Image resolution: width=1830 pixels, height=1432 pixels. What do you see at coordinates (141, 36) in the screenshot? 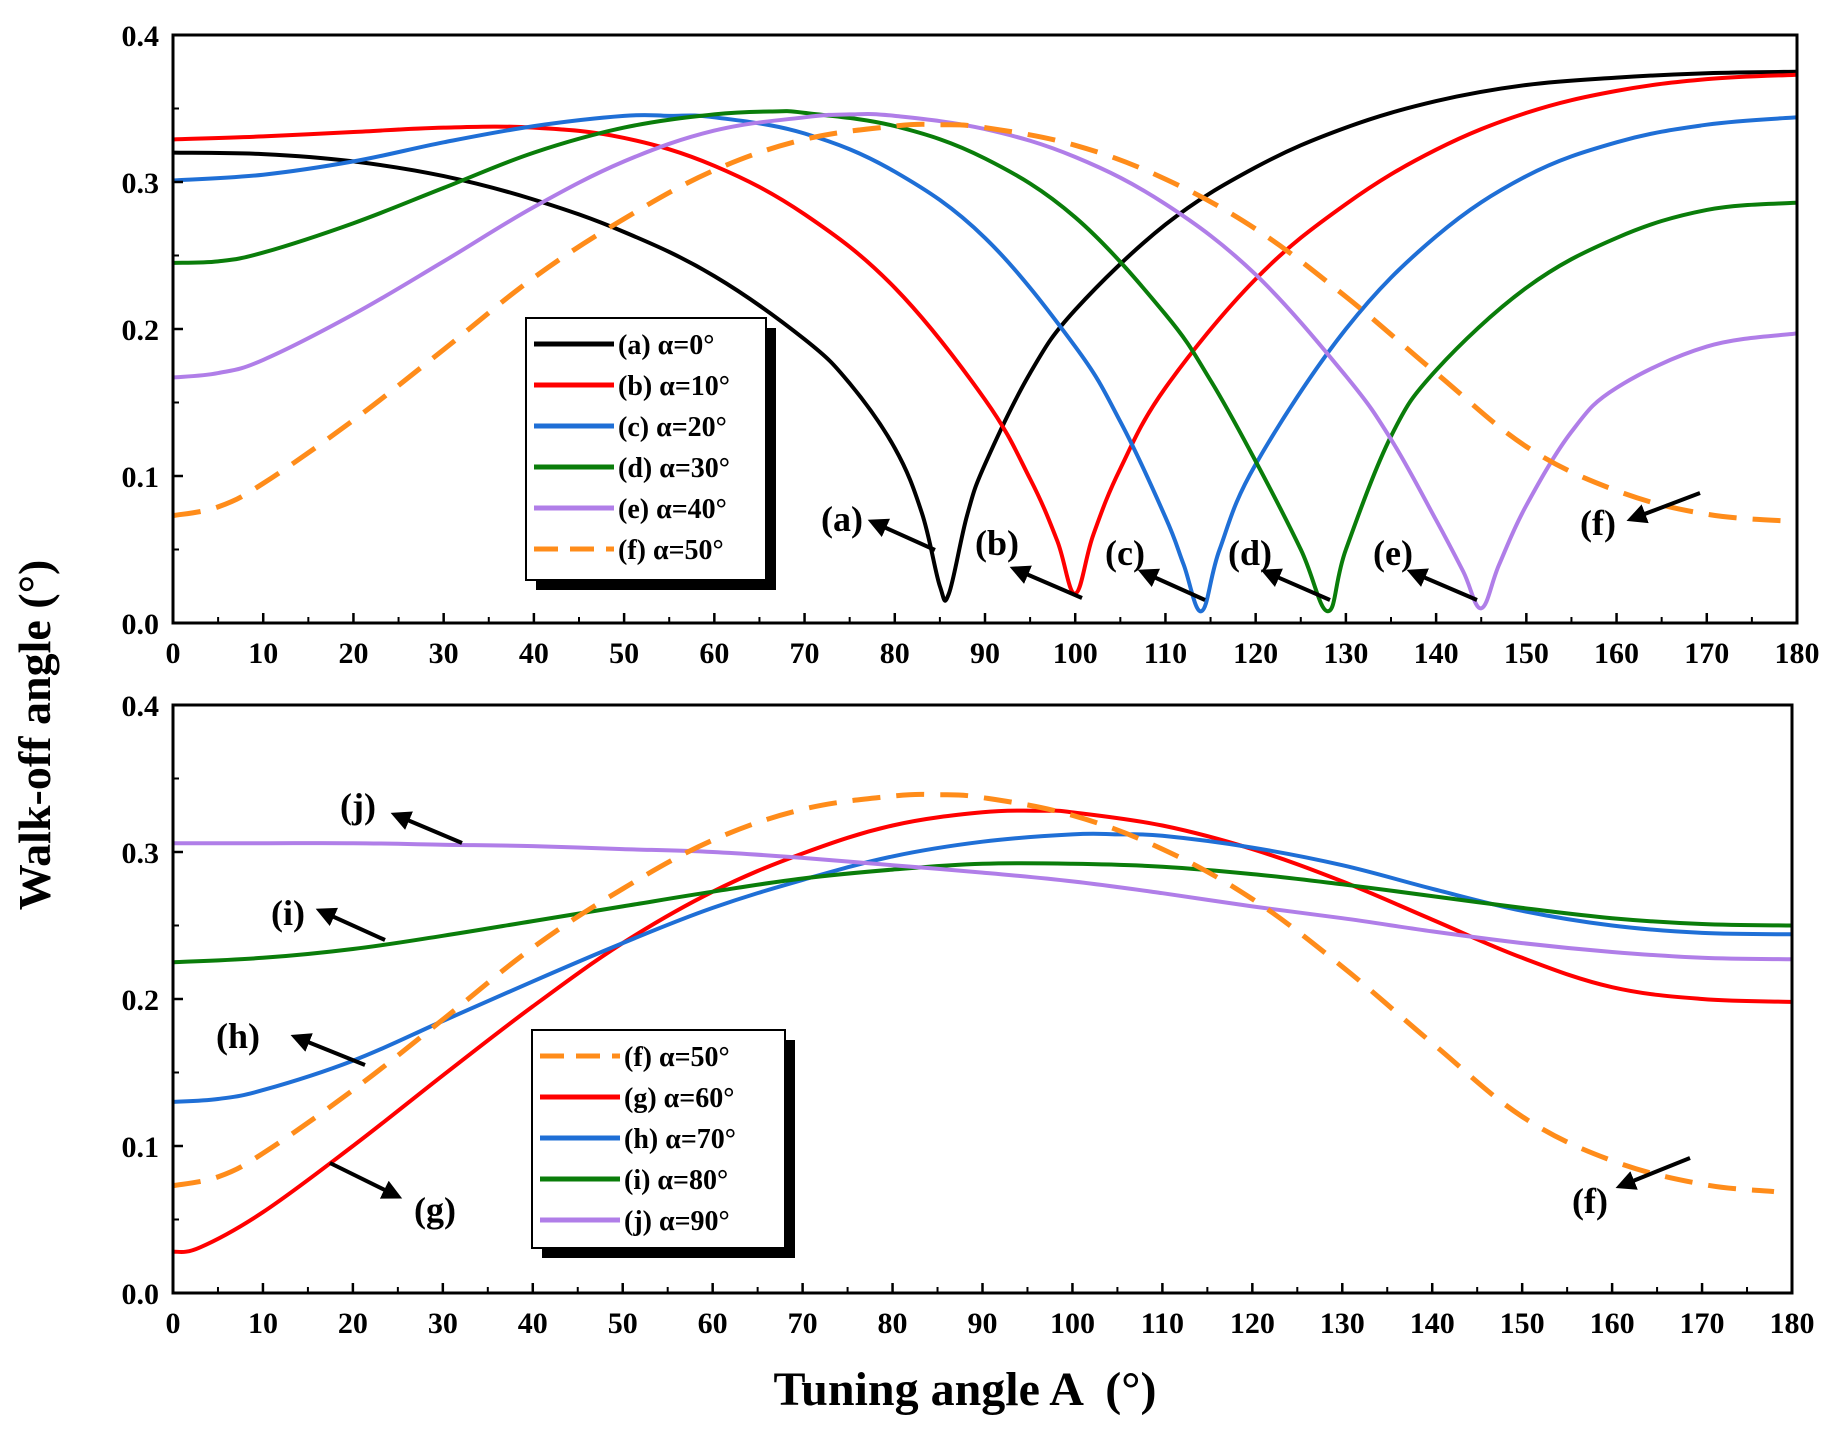
I see `top-y-tick-label: 0.4` at bounding box center [141, 36].